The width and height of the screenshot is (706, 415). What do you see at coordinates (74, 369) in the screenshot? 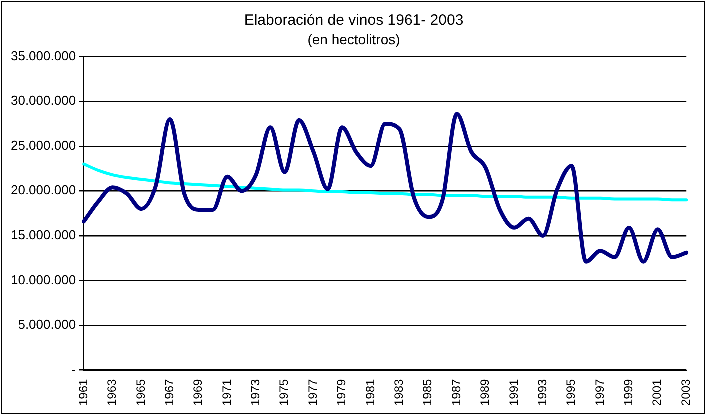
I see `y-tick-label: -` at bounding box center [74, 369].